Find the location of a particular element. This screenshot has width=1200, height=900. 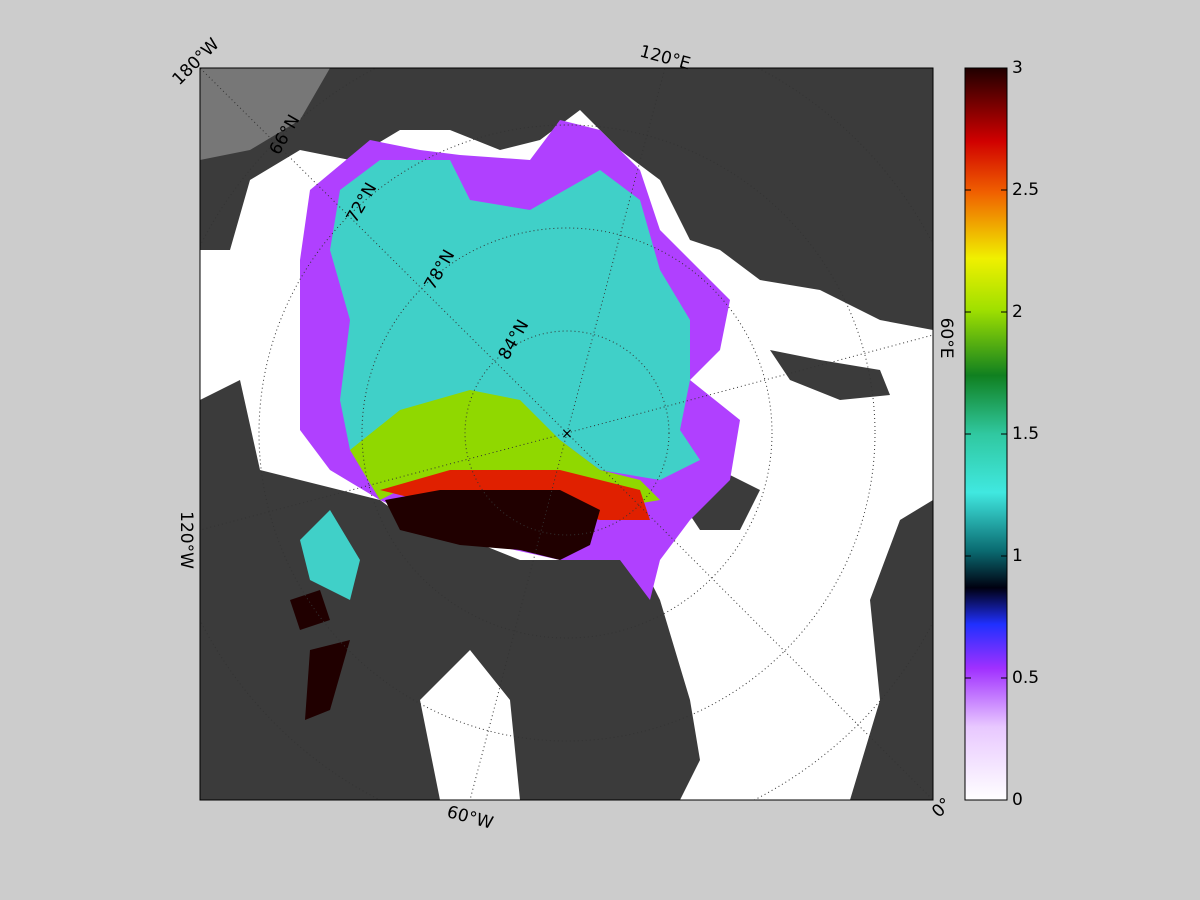

colorbar-tick-label: 0 is located at coordinates (1017, 800).